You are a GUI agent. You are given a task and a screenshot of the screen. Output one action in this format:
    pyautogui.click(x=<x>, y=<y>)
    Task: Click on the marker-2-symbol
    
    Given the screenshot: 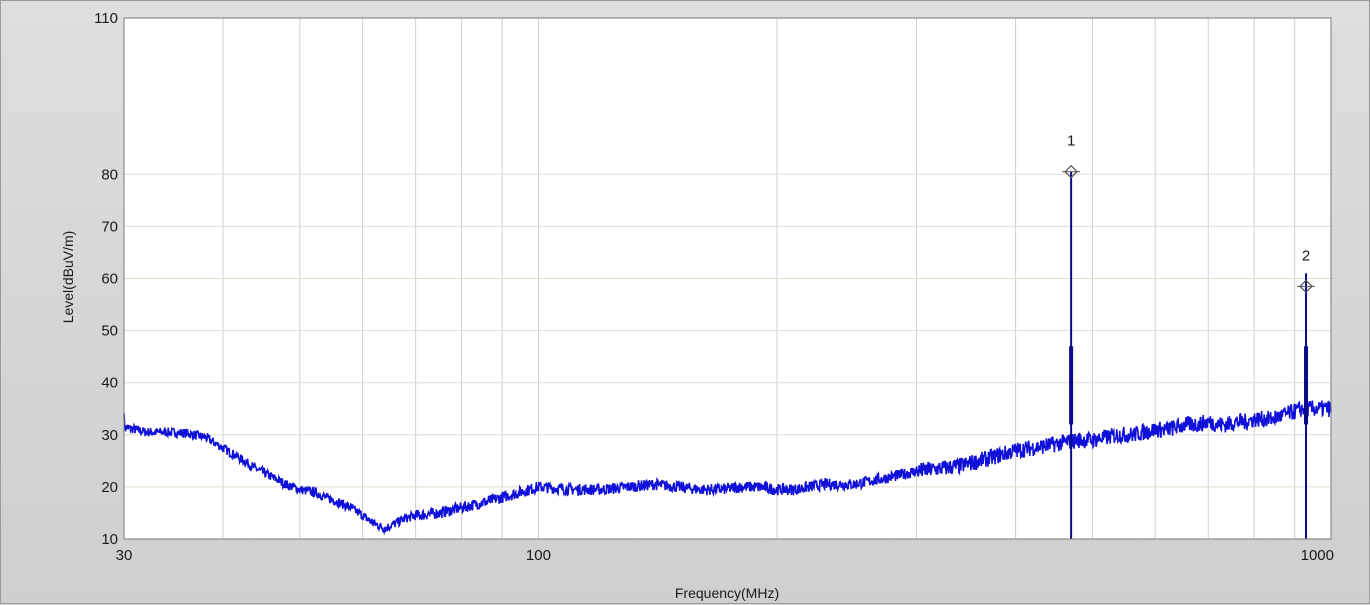 What is the action you would take?
    pyautogui.click(x=1306, y=286)
    